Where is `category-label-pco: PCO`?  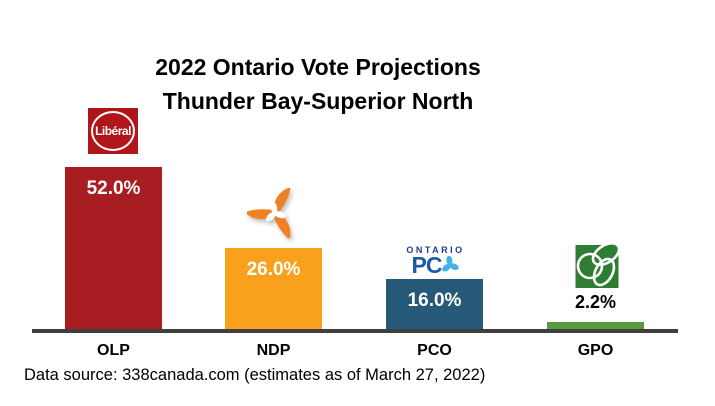
category-label-pco: PCO is located at coordinates (434, 350).